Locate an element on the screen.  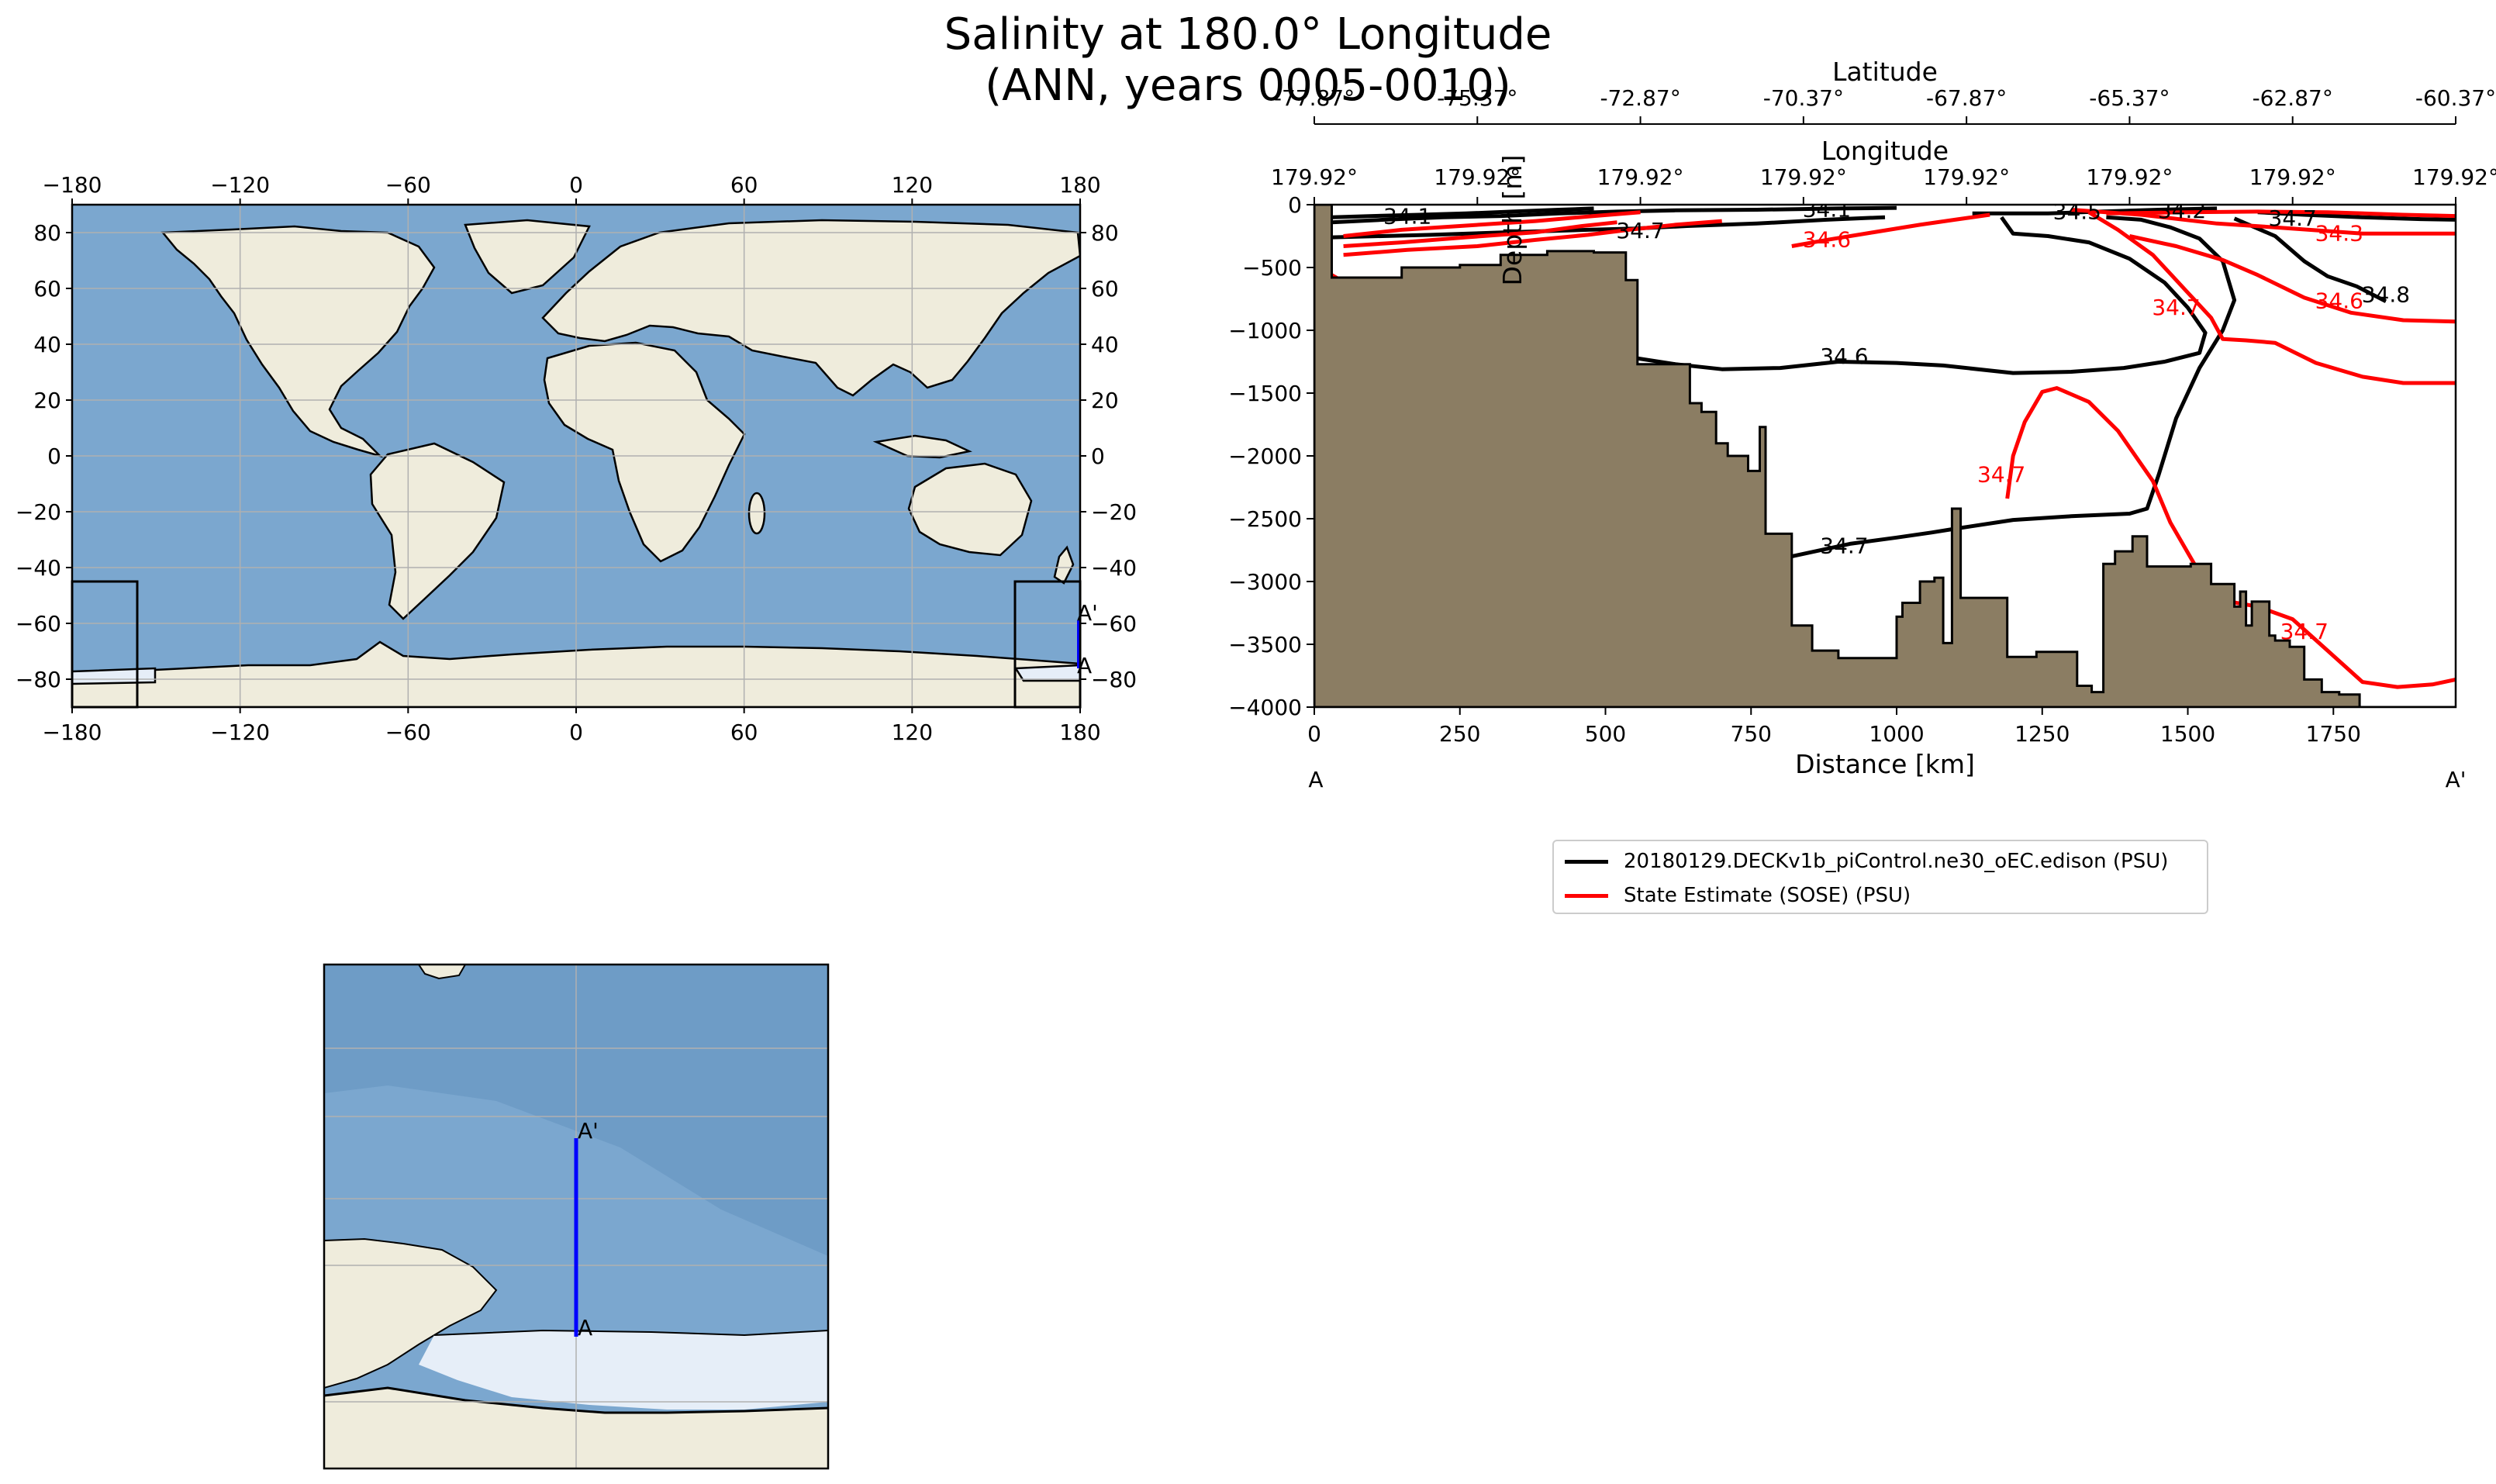
inset-ice-edge is located at coordinates (630, 1333).